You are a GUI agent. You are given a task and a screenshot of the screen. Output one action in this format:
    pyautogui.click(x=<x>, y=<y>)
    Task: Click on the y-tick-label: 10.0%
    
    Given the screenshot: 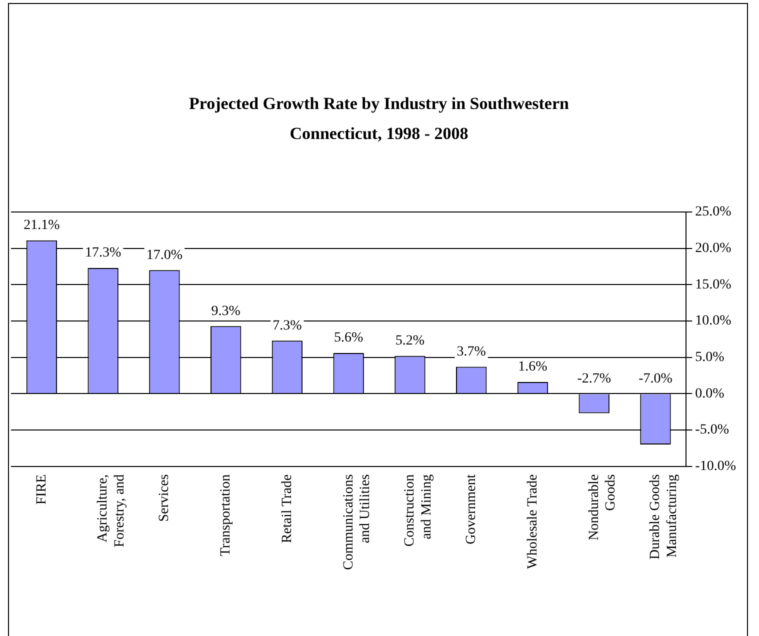 What is the action you would take?
    pyautogui.click(x=713, y=321)
    